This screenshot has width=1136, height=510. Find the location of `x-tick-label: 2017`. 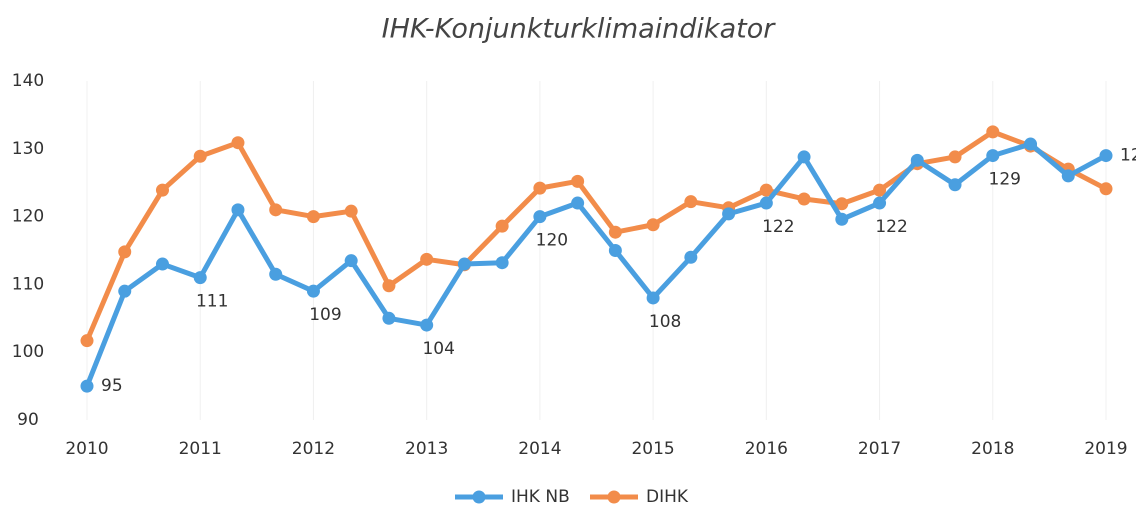

x-tick-label: 2017 is located at coordinates (879, 449).